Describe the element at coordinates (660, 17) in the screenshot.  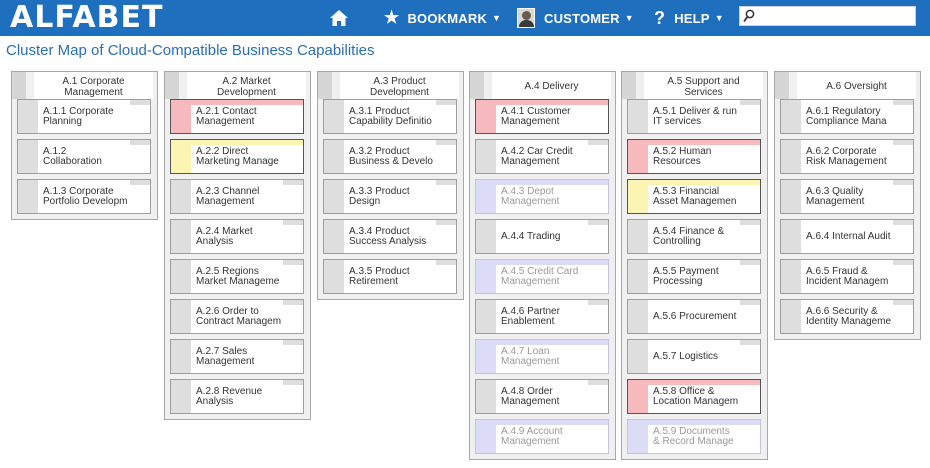
I see `question-icon: ?` at that location.